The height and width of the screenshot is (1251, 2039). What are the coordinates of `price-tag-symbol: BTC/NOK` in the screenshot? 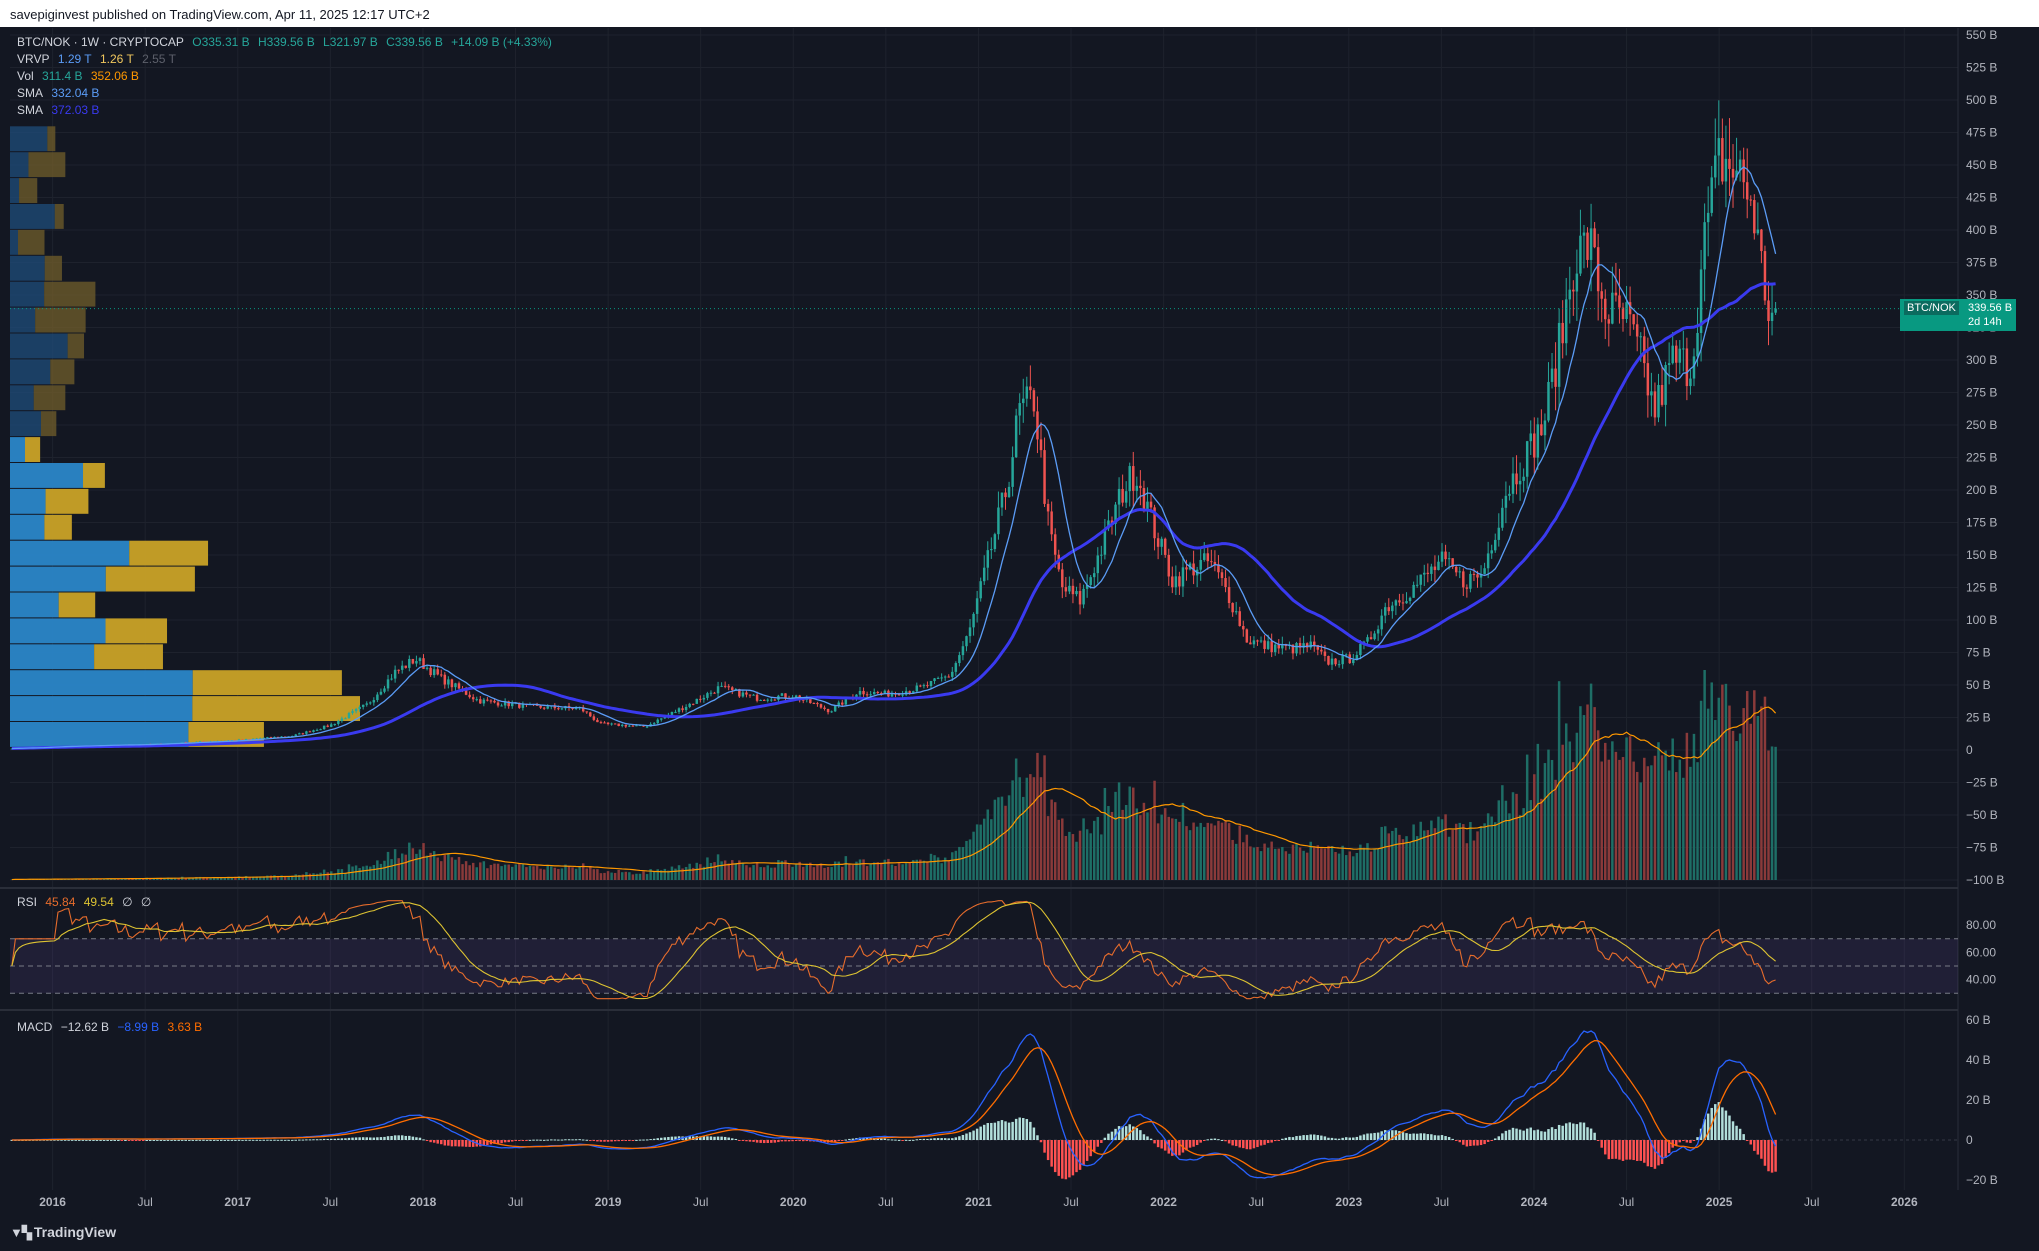 It's located at (1931, 308).